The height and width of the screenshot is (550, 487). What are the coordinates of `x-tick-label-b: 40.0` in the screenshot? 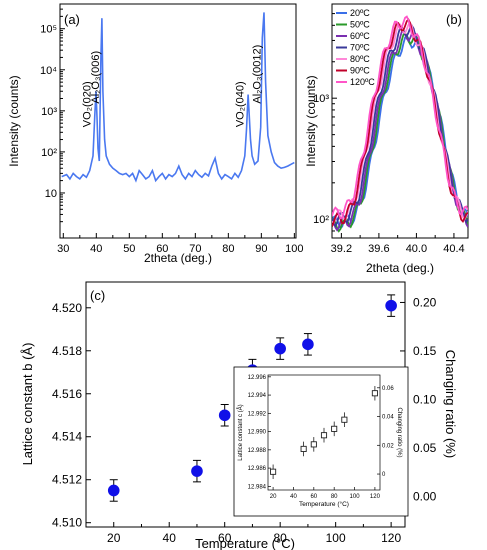 It's located at (416, 249).